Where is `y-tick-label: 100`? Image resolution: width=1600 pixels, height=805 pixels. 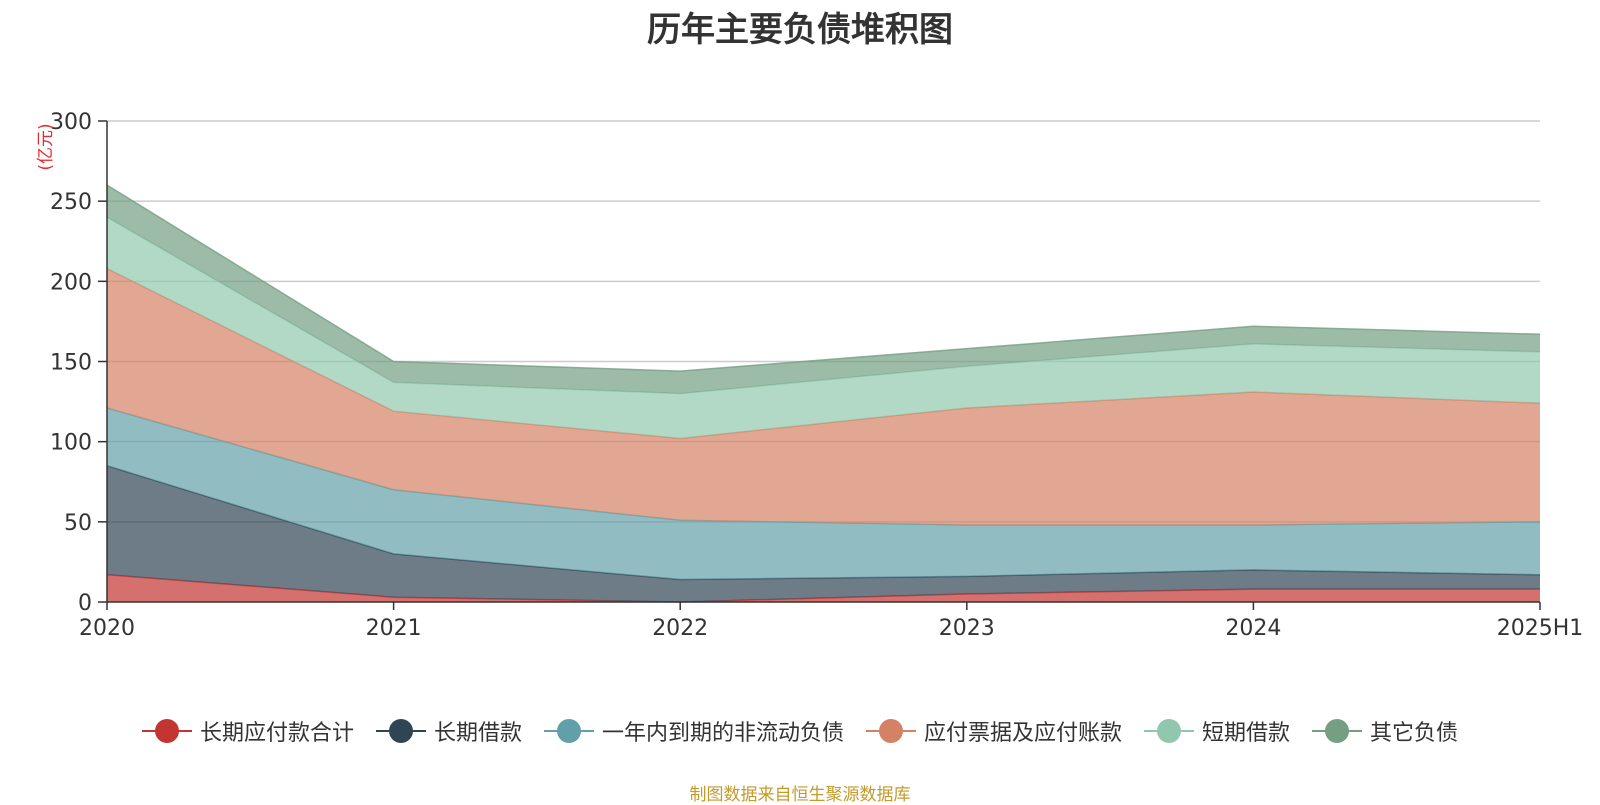 y-tick-label: 100 is located at coordinates (71, 443).